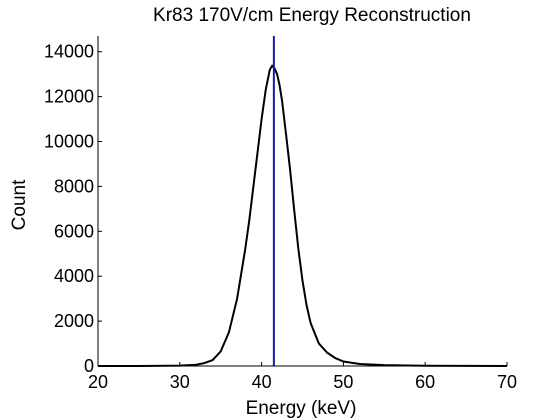  I want to click on y-tick-label: 10000, so click(69, 142).